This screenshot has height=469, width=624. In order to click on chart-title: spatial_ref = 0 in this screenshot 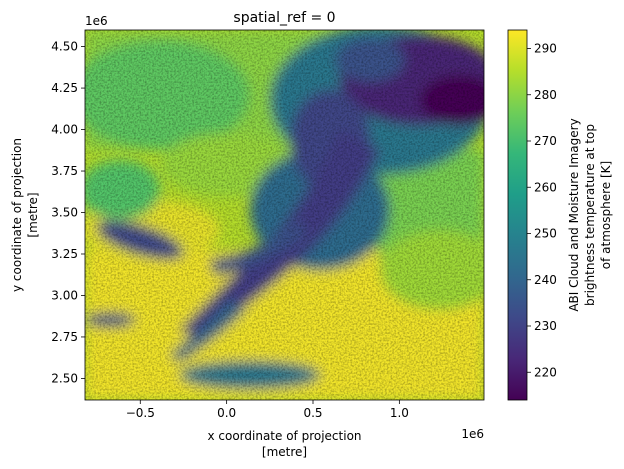, I will do `click(284, 18)`.